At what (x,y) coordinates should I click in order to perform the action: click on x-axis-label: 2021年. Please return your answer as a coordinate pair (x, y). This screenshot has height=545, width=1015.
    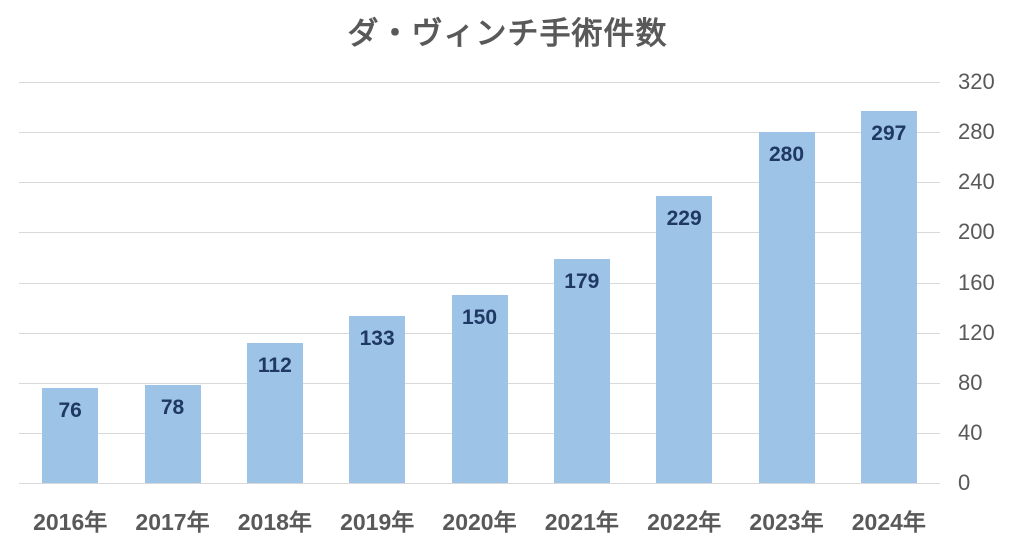
    Looking at the image, I should click on (581, 522).